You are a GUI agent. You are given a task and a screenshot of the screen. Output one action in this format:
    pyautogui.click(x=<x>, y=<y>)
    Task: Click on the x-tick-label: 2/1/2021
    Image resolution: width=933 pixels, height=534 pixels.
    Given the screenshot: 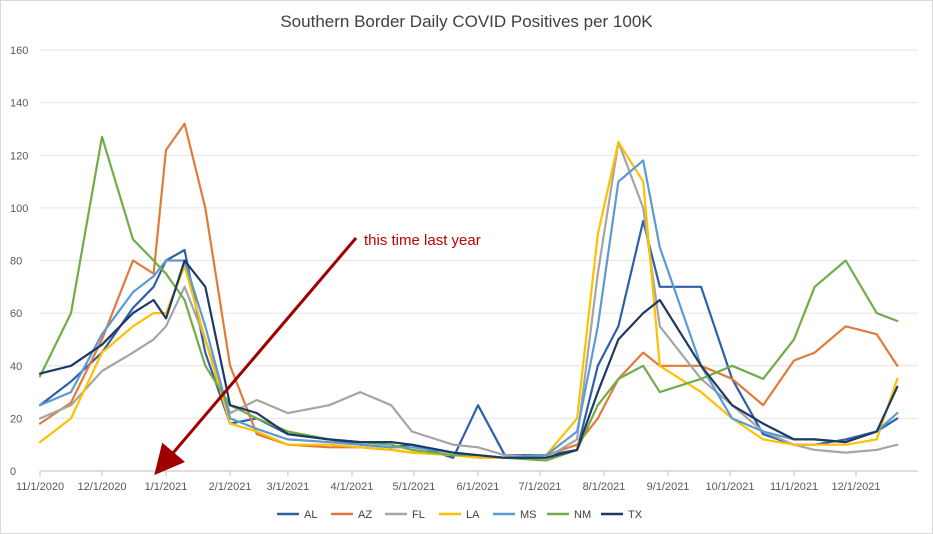 What is the action you would take?
    pyautogui.click(x=230, y=487)
    